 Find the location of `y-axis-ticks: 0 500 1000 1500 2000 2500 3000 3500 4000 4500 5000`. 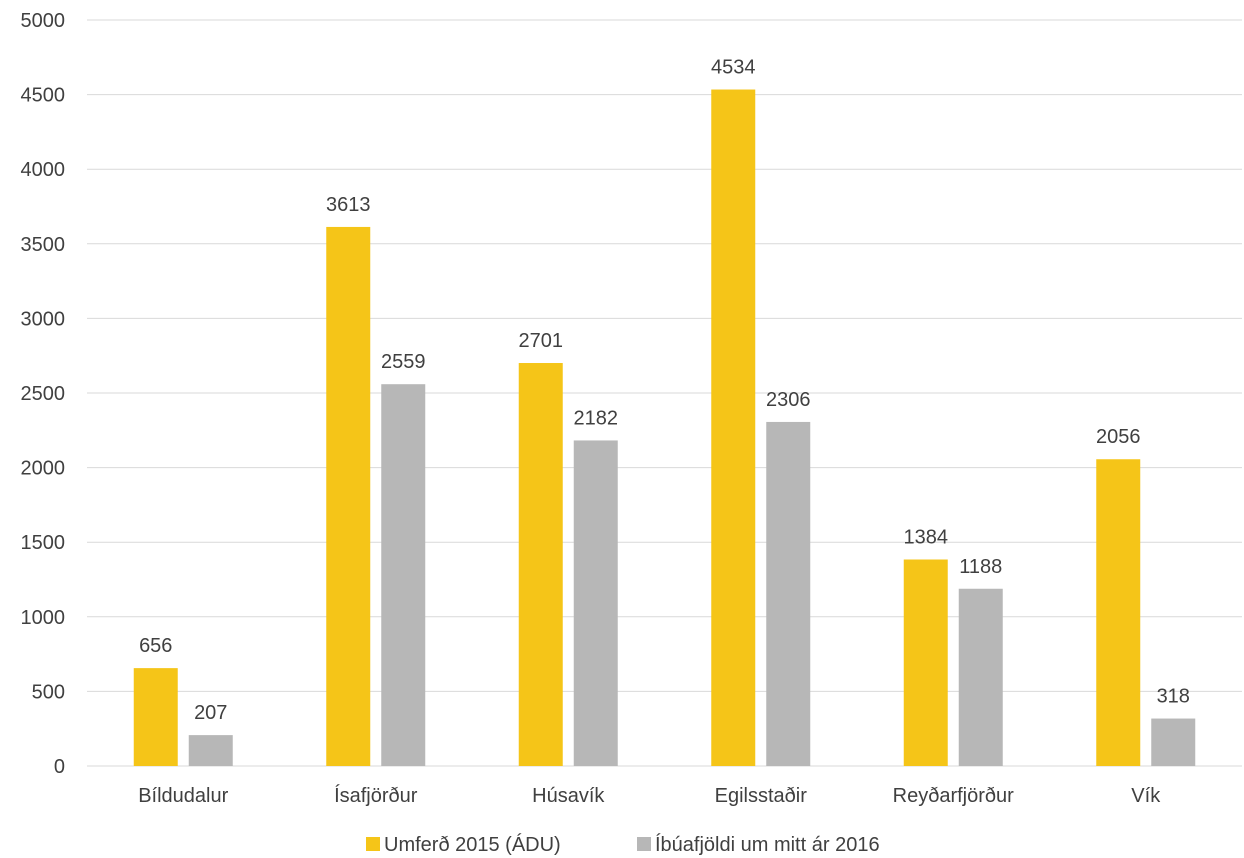

y-axis-ticks: 0 500 1000 1500 2000 2500 3000 3500 4000 4500 5000 is located at coordinates (43, 394).